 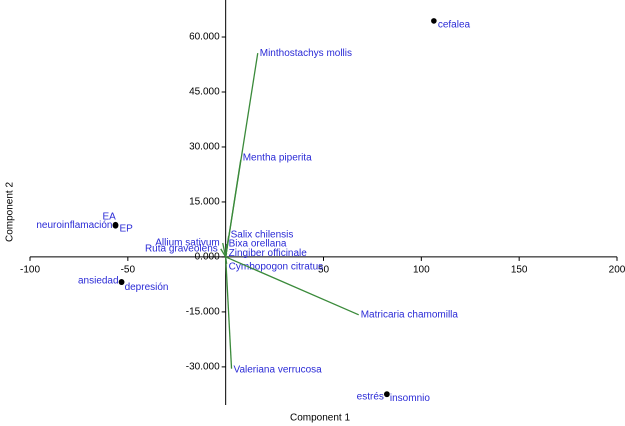 What do you see at coordinates (74, 225) in the screenshot?
I see `score-label: neuroinflamación` at bounding box center [74, 225].